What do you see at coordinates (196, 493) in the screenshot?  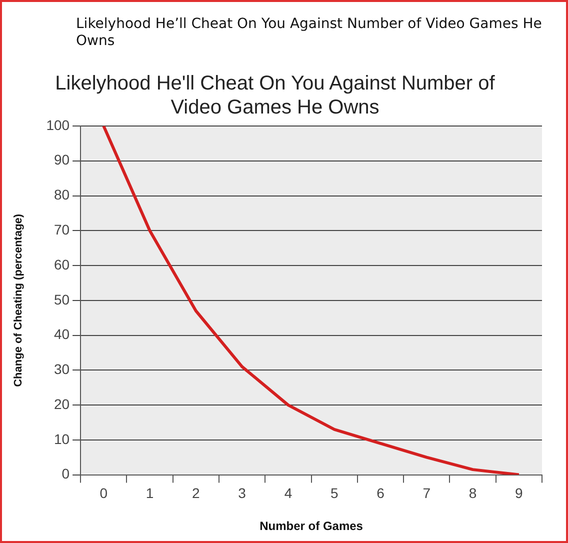 I see `x-tick-label: 2` at bounding box center [196, 493].